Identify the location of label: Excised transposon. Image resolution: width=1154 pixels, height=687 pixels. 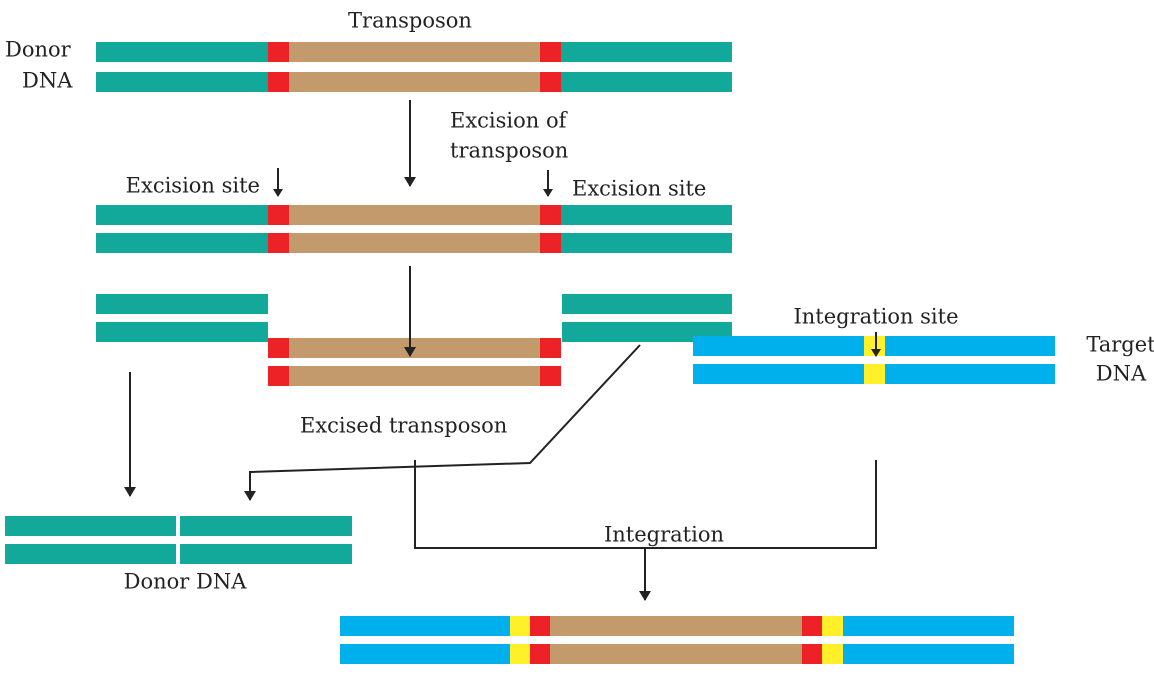
(403, 426).